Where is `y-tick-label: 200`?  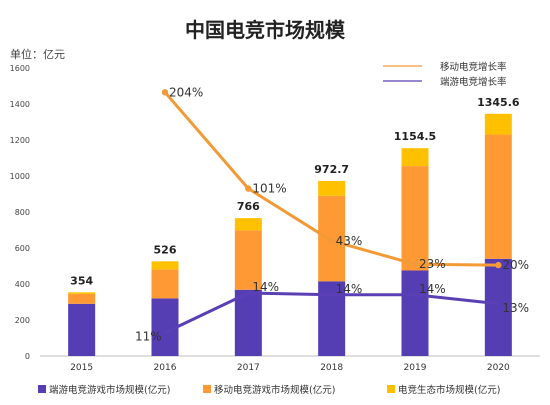 y-tick-label: 200 is located at coordinates (22, 320).